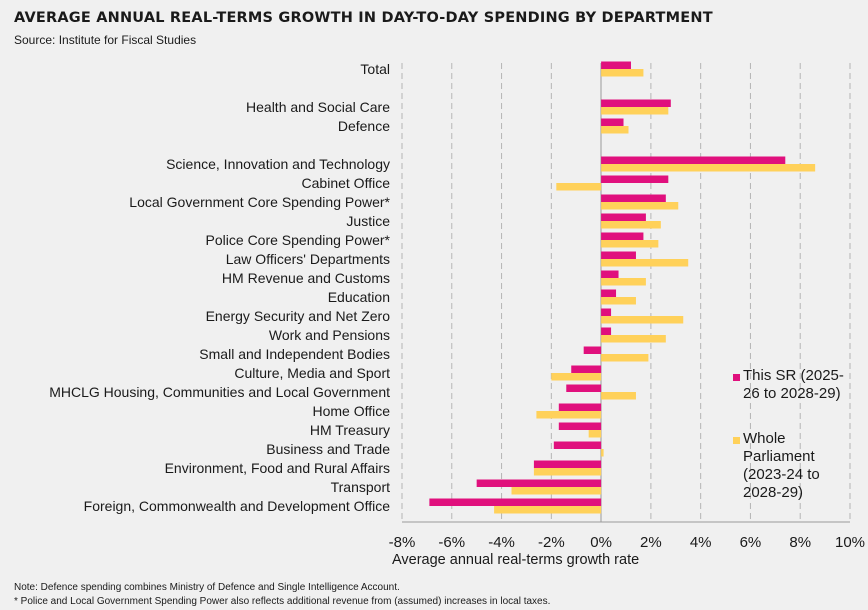 Image resolution: width=868 pixels, height=610 pixels. I want to click on bar-whole-parliament-mhclg-housing-communities-and-local-government, so click(618, 396).